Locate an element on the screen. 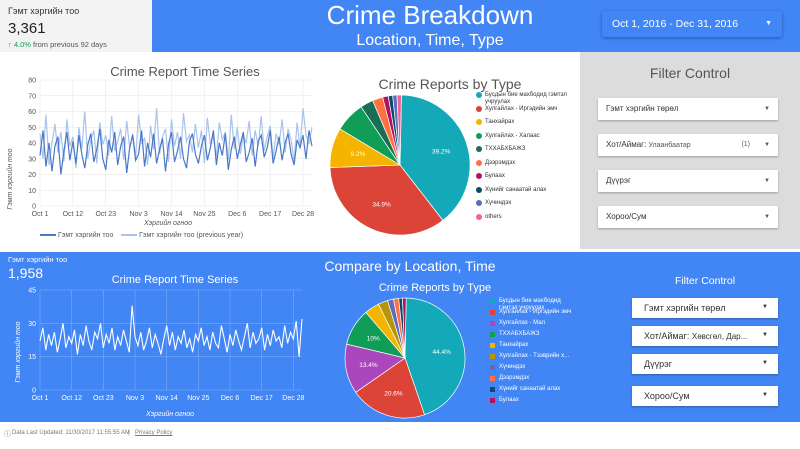 The image size is (800, 449). filter-panel-title: Filter Control is located at coordinates (690, 73).